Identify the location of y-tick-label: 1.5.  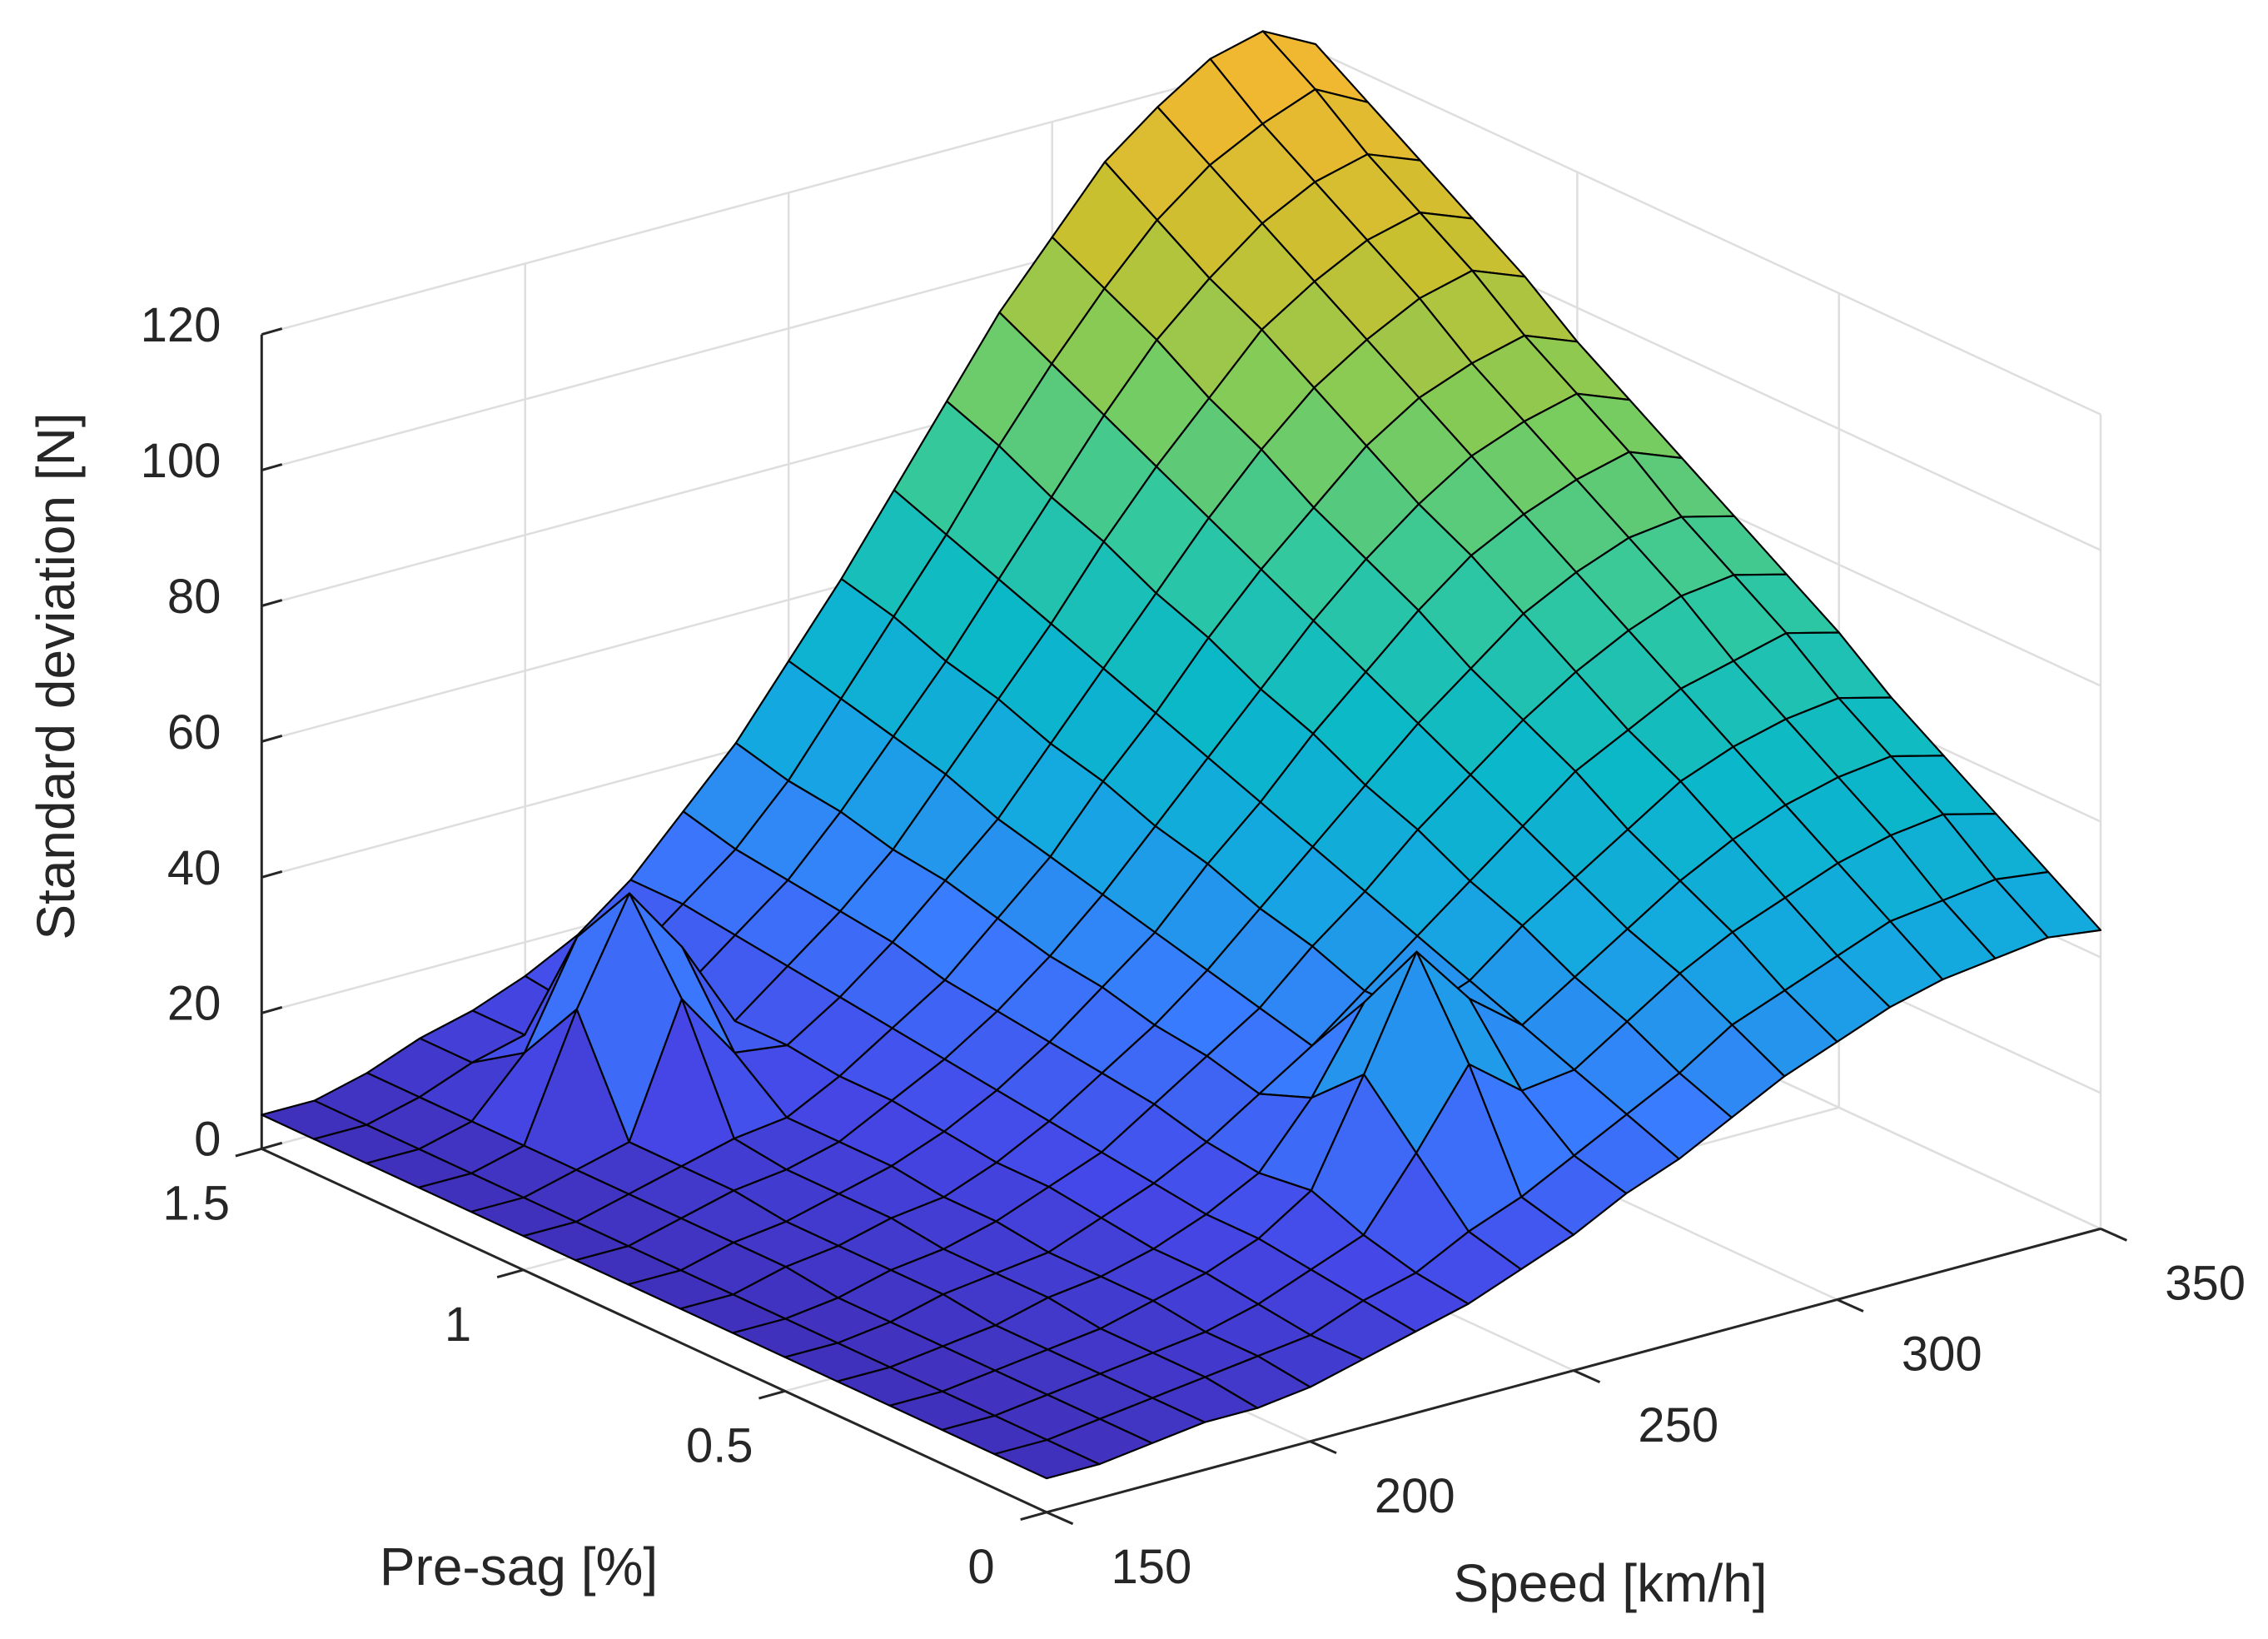
(196, 1204).